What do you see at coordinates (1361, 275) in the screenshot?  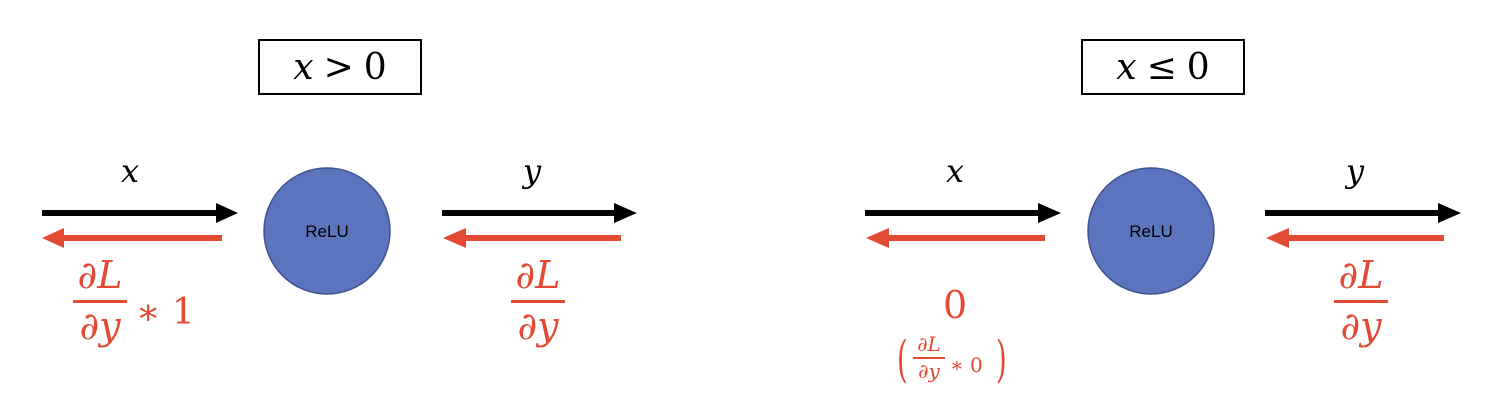 I see `right-output-gradient-numerator: ∂L` at bounding box center [1361, 275].